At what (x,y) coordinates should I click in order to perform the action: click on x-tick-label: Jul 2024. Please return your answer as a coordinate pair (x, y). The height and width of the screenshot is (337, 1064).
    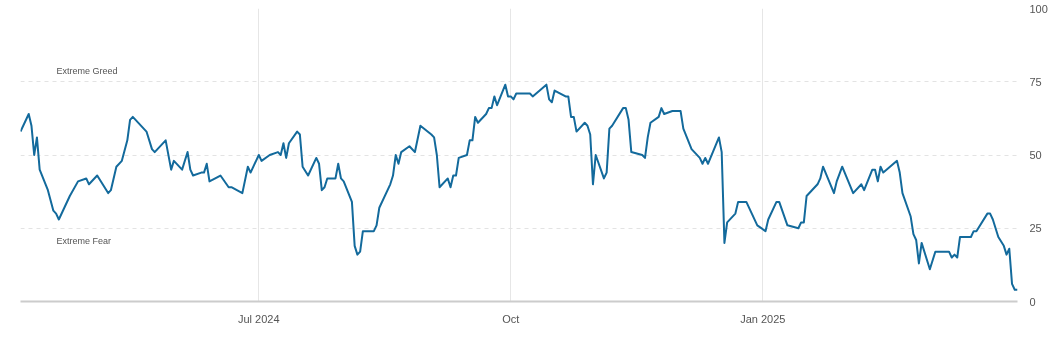
    Looking at the image, I should click on (259, 318).